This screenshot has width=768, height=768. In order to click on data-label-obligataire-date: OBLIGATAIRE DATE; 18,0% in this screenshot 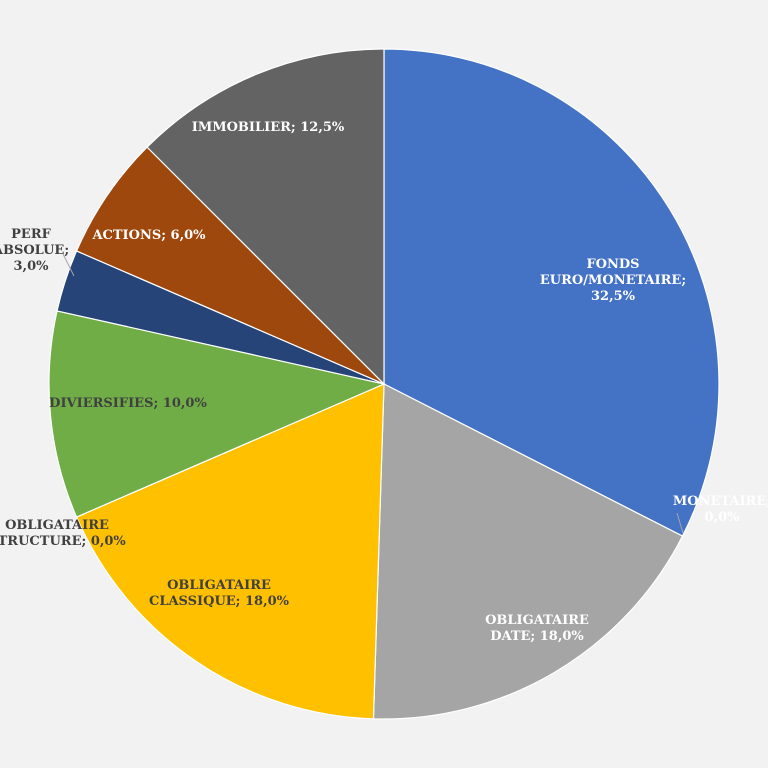, I will do `click(537, 628)`.